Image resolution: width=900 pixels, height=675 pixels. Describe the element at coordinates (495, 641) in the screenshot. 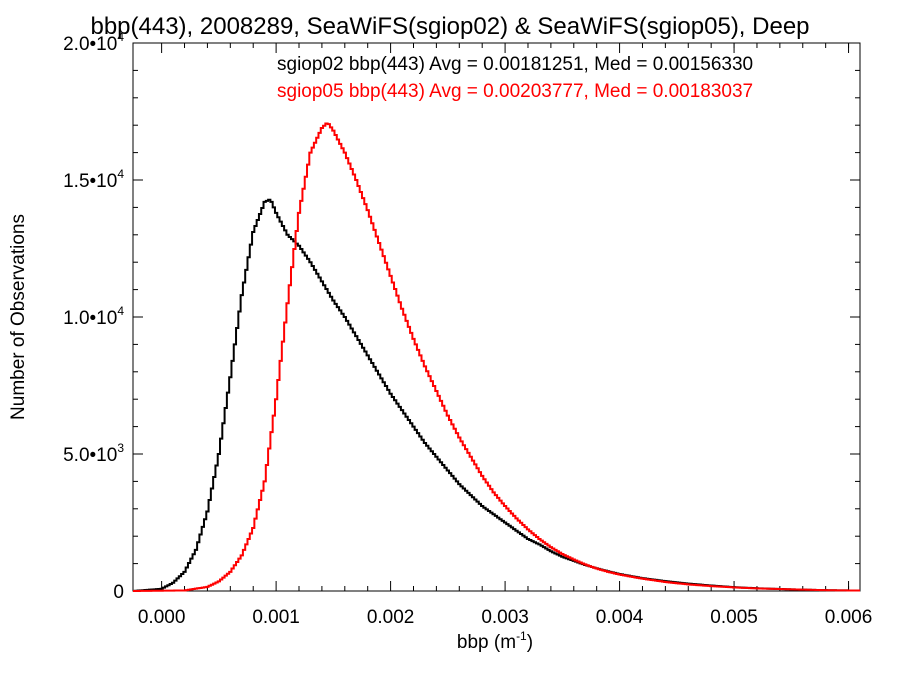

I see `x-axis-title: bbp (m-1)` at that location.